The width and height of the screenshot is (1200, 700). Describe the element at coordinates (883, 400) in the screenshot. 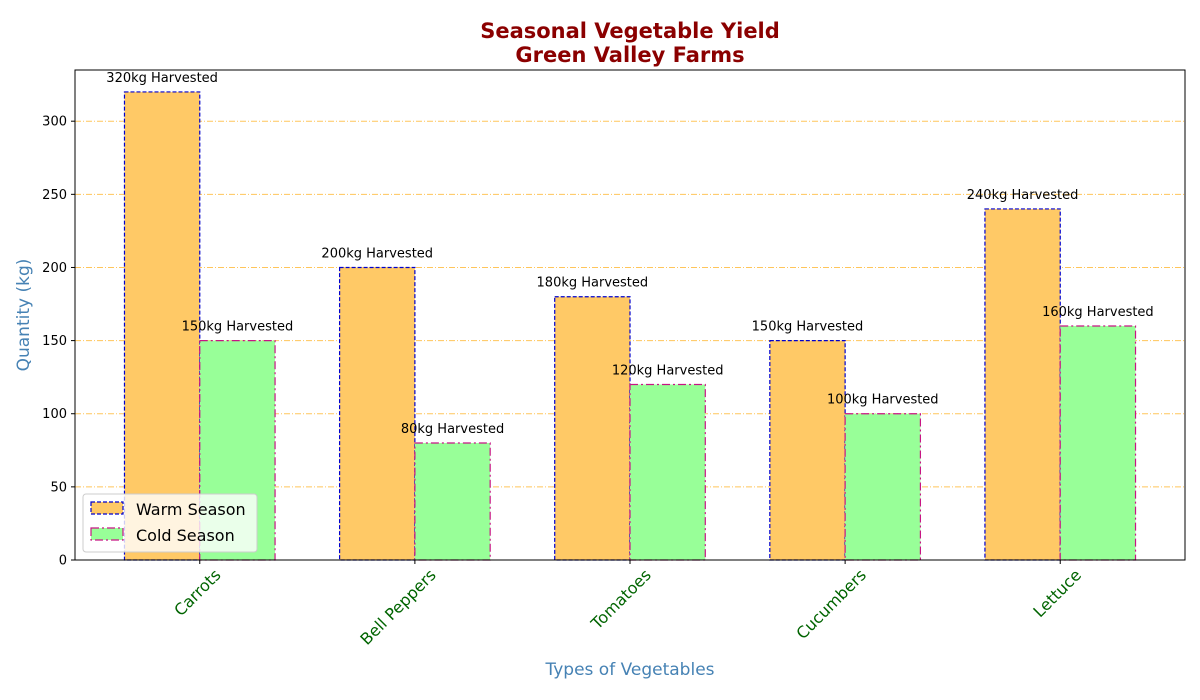

I see `bar-data-label: 100kg Harvested` at that location.